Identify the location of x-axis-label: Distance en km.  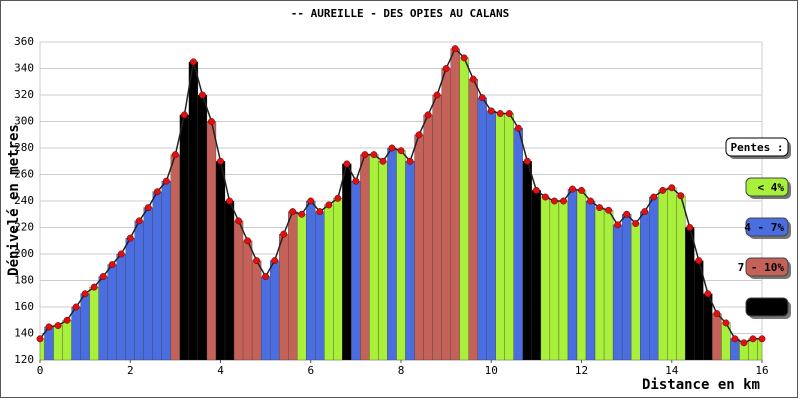
(701, 385).